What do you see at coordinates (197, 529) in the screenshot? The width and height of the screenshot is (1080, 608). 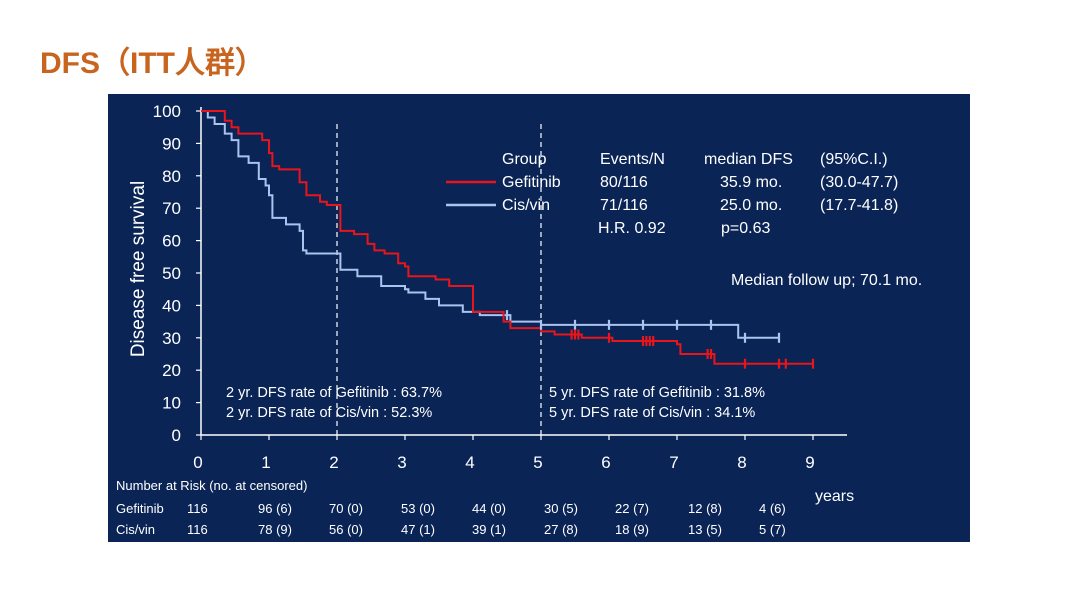 I see `risk-cell-cisvin: 116` at bounding box center [197, 529].